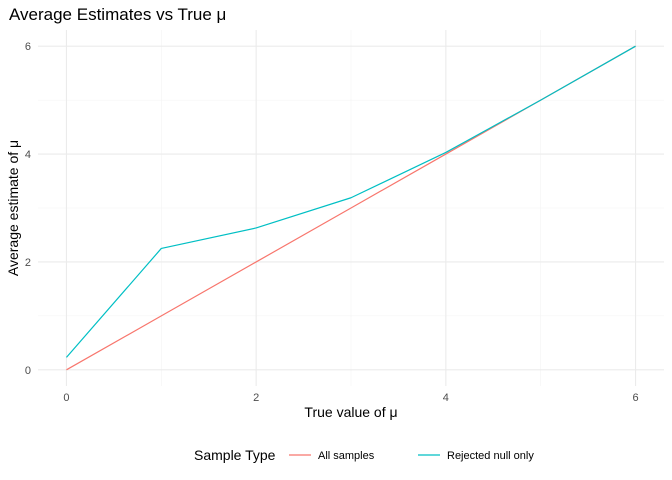 The image size is (672, 480). What do you see at coordinates (446, 398) in the screenshot?
I see `x-tick-label: 4` at bounding box center [446, 398].